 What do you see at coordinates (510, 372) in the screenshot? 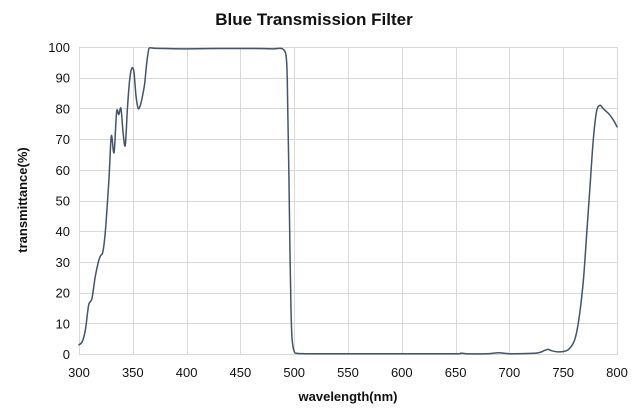
I see `x-tick-label: 700` at bounding box center [510, 372].